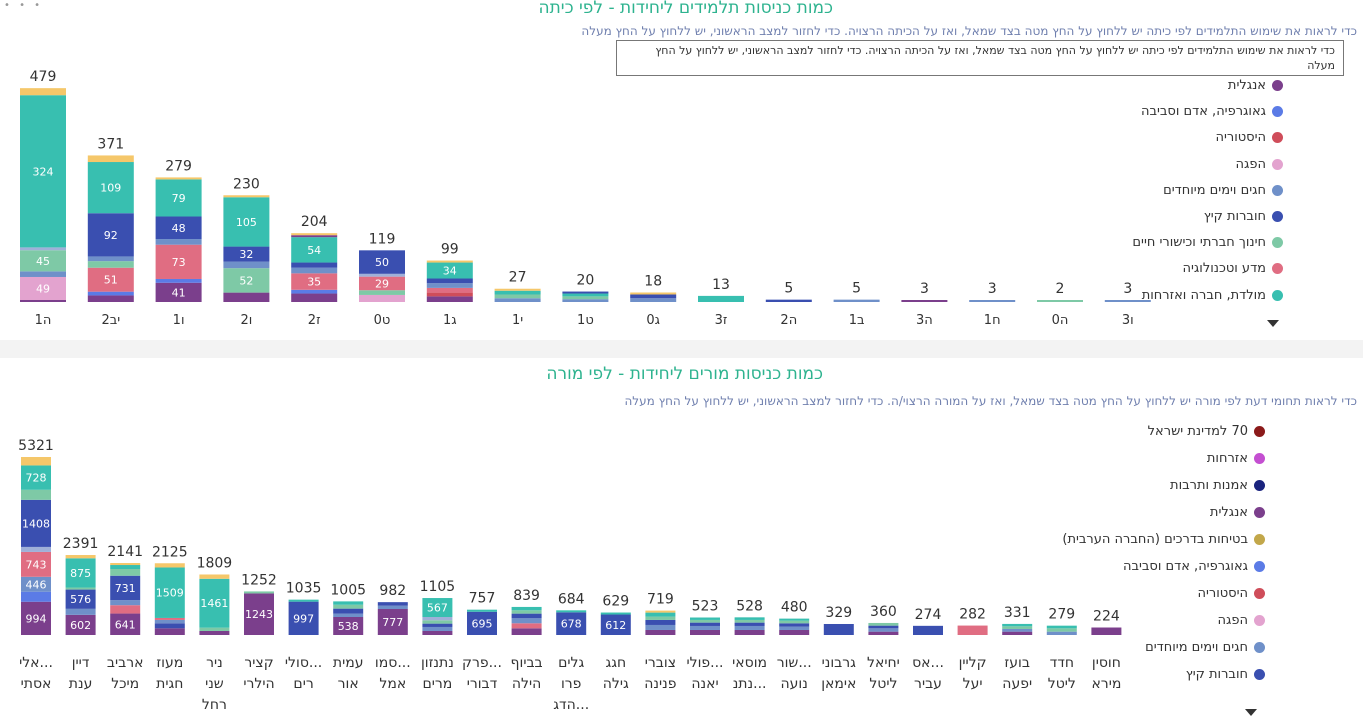 The height and width of the screenshot is (716, 1363). What do you see at coordinates (214, 705) in the screenshot?
I see `category-label: רחל` at bounding box center [214, 705].